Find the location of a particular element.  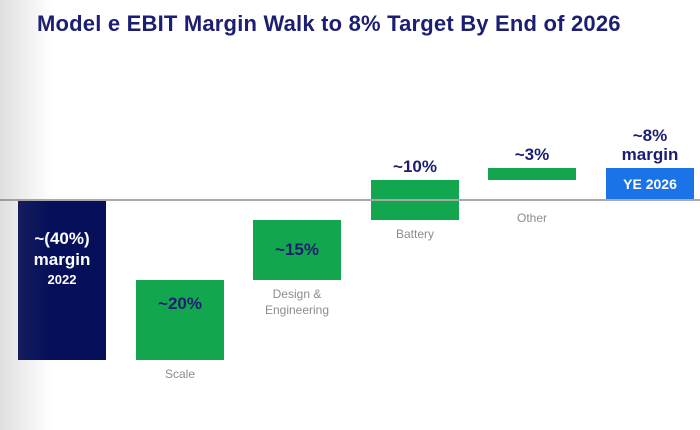

bar-value-label: ~(40%) margin 2022 is located at coordinates (62, 258).